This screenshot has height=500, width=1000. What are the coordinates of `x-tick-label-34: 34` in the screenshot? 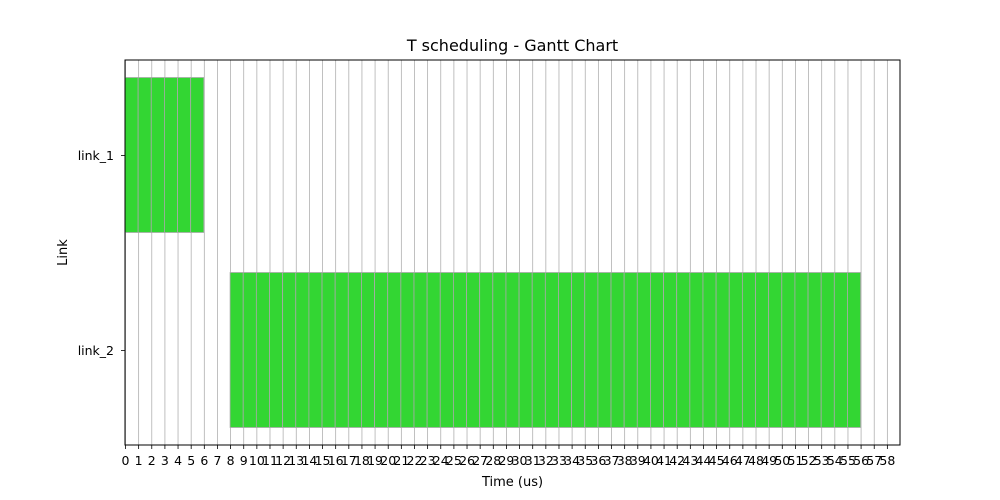 It's located at (572, 460).